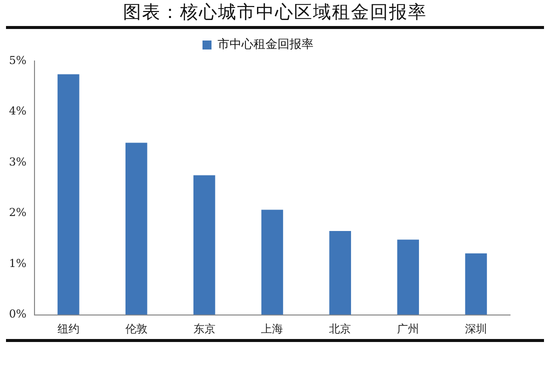 The image size is (550, 381). Describe the element at coordinates (136, 329) in the screenshot. I see `x-tick-label: 伦敦` at that location.